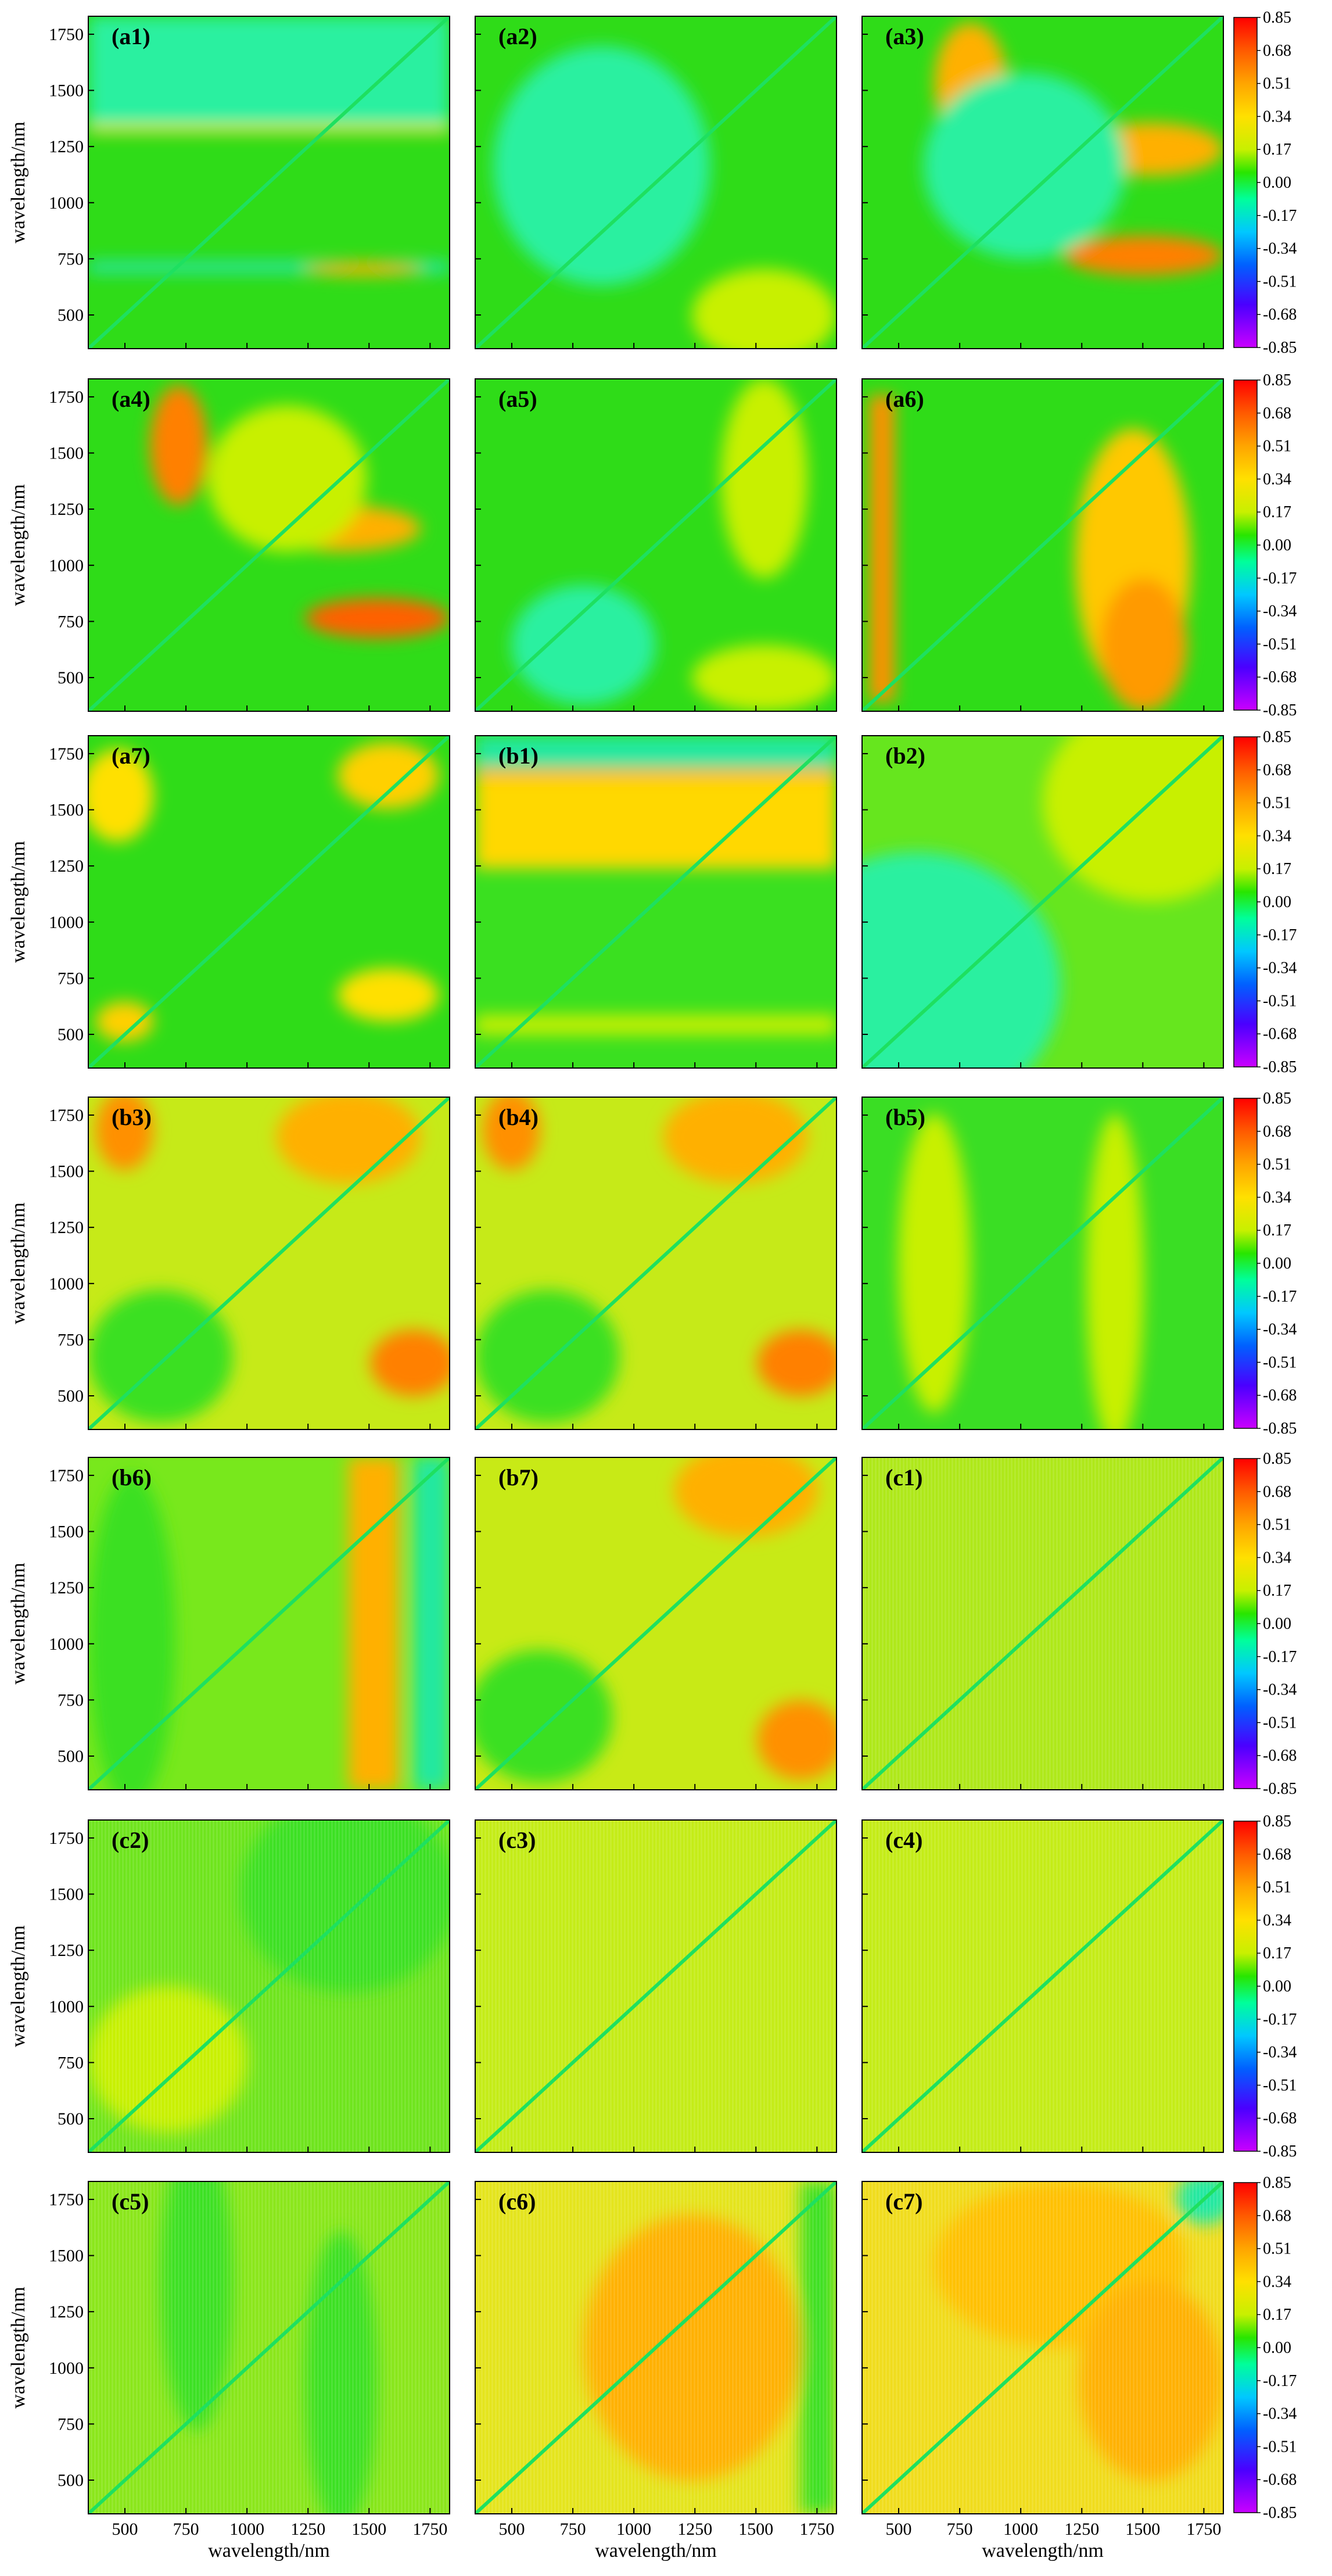 The width and height of the screenshot is (1332, 2576). Describe the element at coordinates (904, 36) in the screenshot. I see `panel-label-a3: (a3)` at that location.